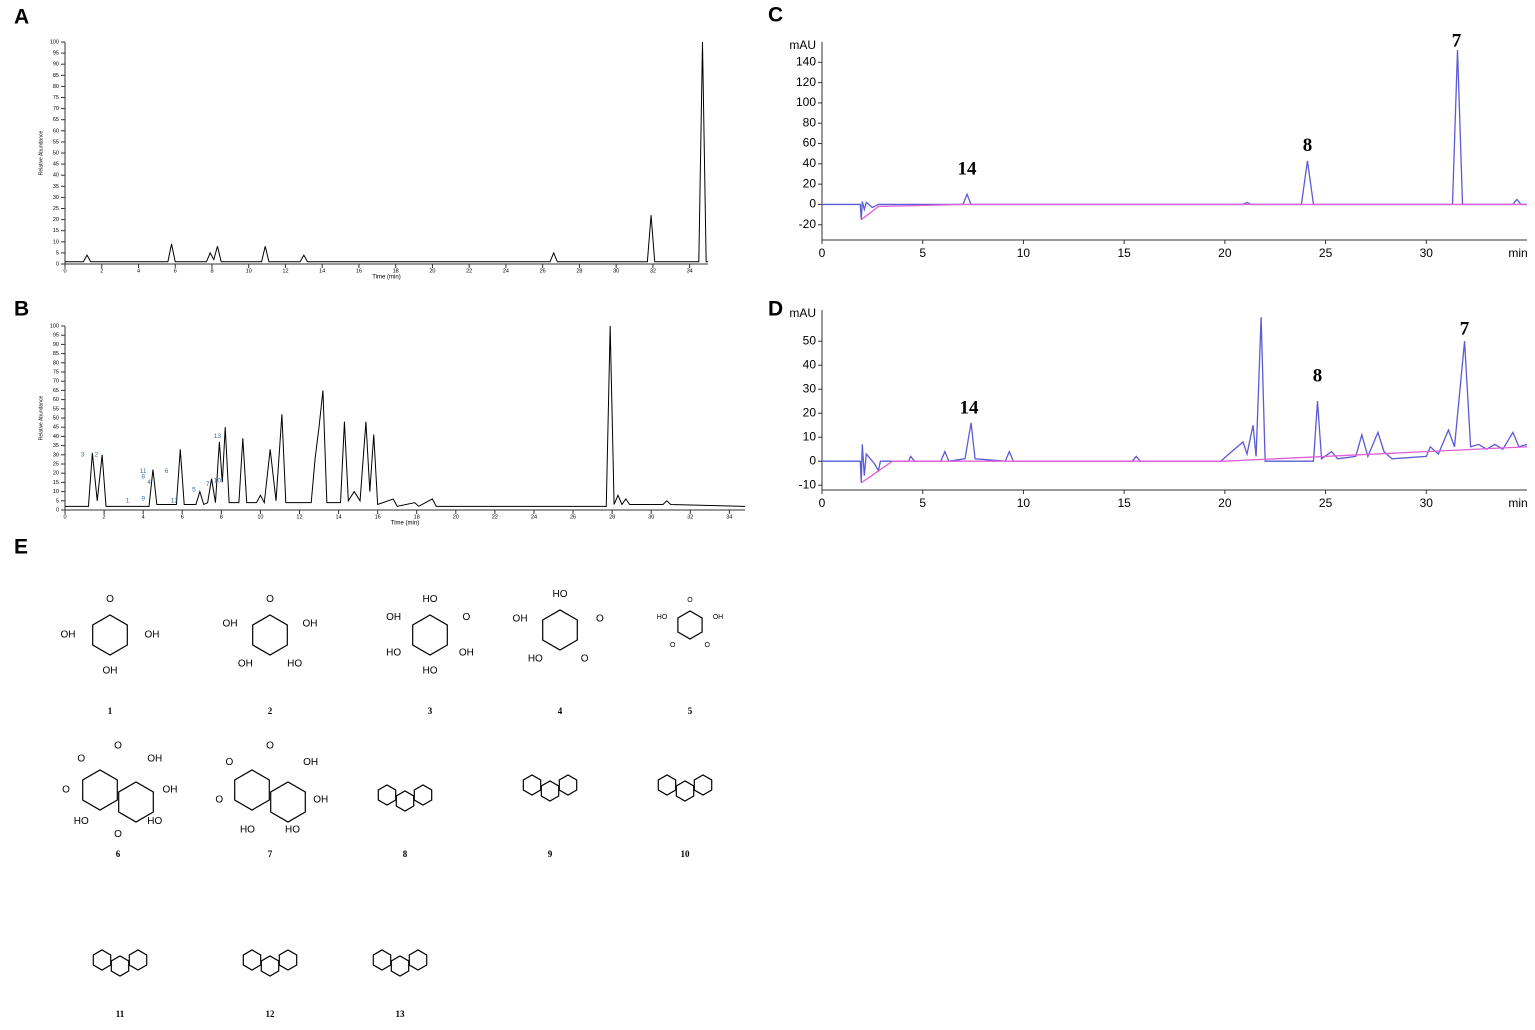 The width and height of the screenshot is (1535, 1030). I want to click on panel-label: A, so click(21, 17).